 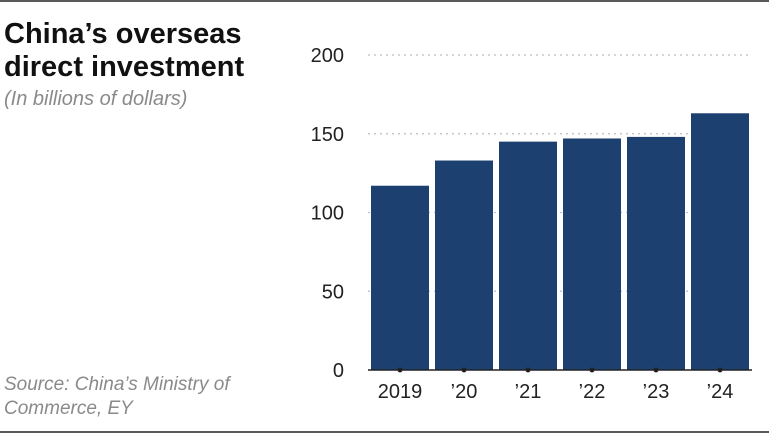 What do you see at coordinates (656, 392) in the screenshot?
I see `x-tick-label: ’23` at bounding box center [656, 392].